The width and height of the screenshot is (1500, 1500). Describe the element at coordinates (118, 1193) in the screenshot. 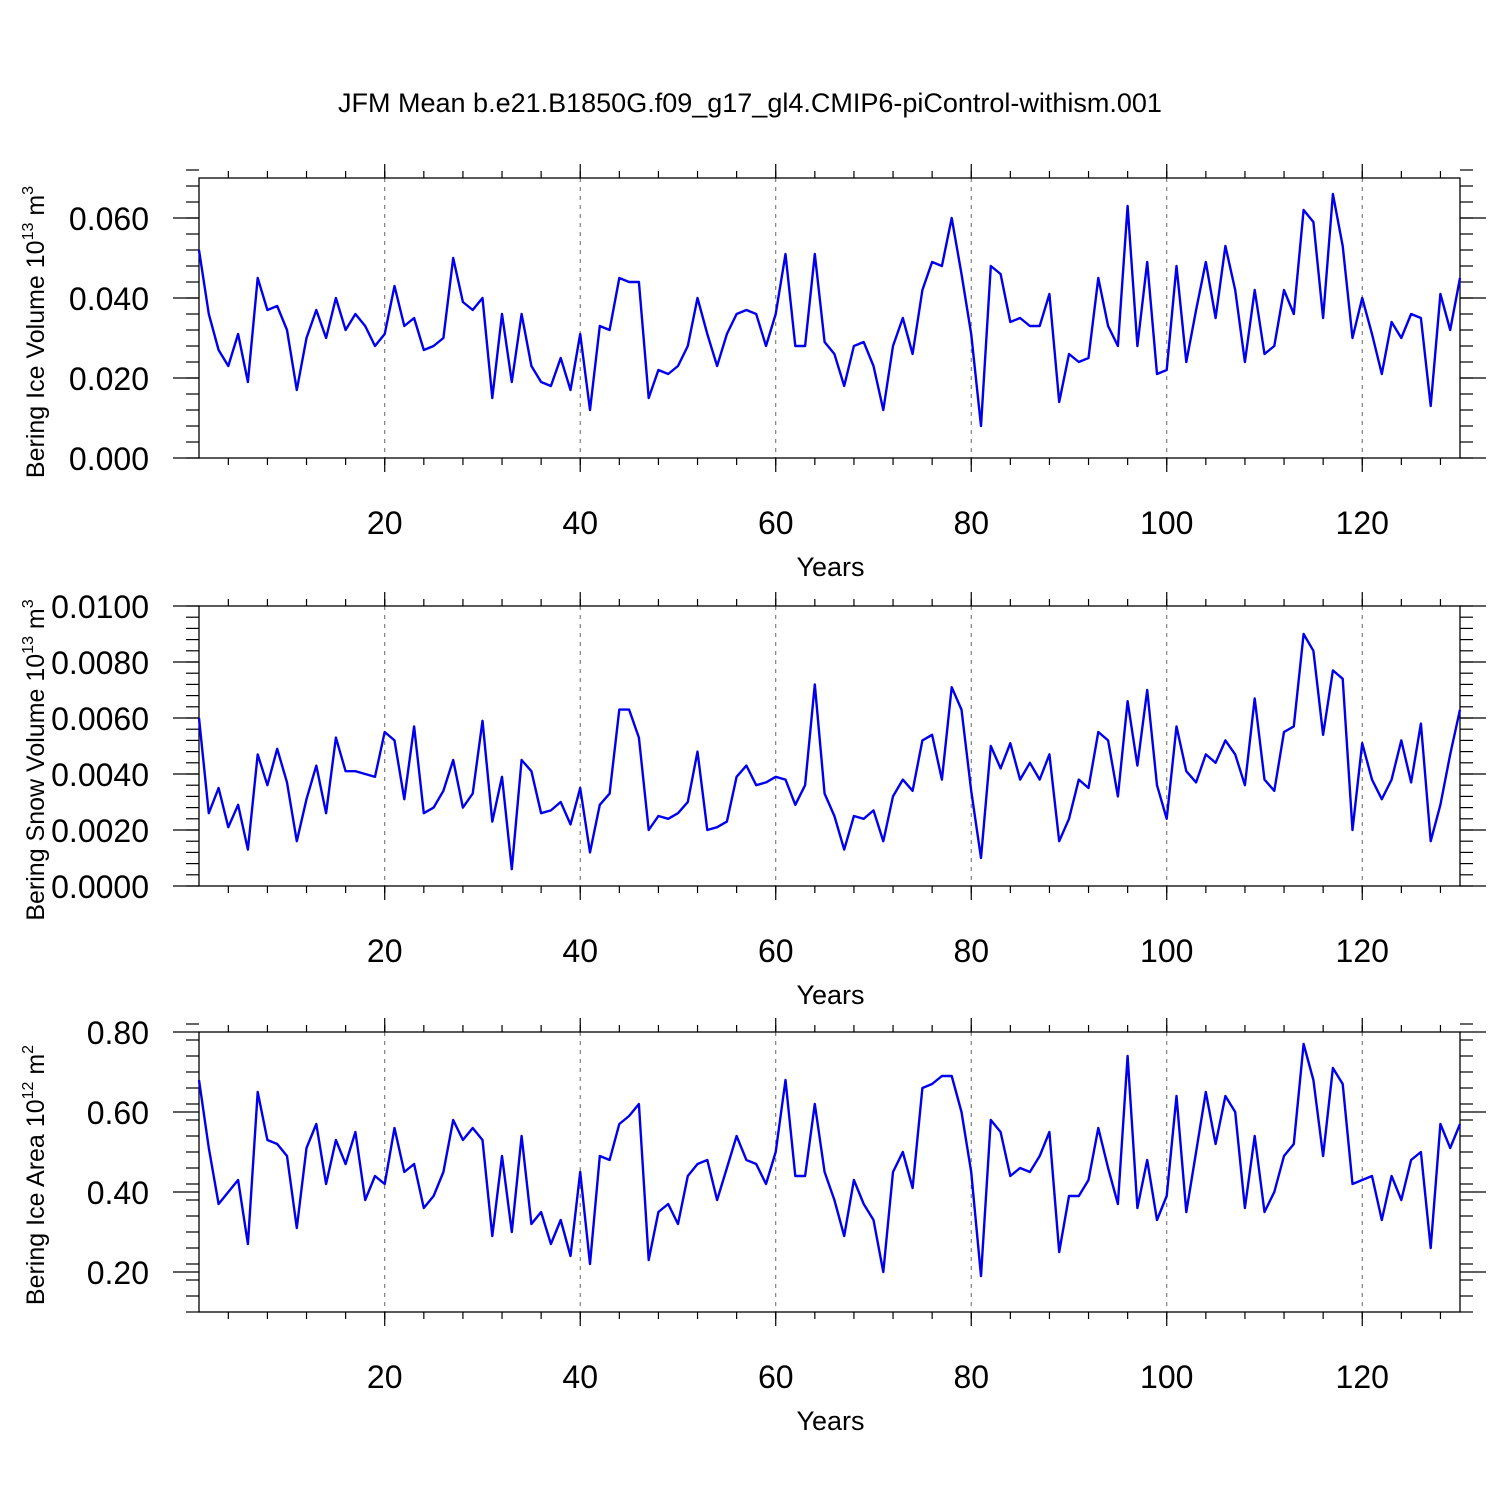

I see `y-tick-label: 0.40` at that location.